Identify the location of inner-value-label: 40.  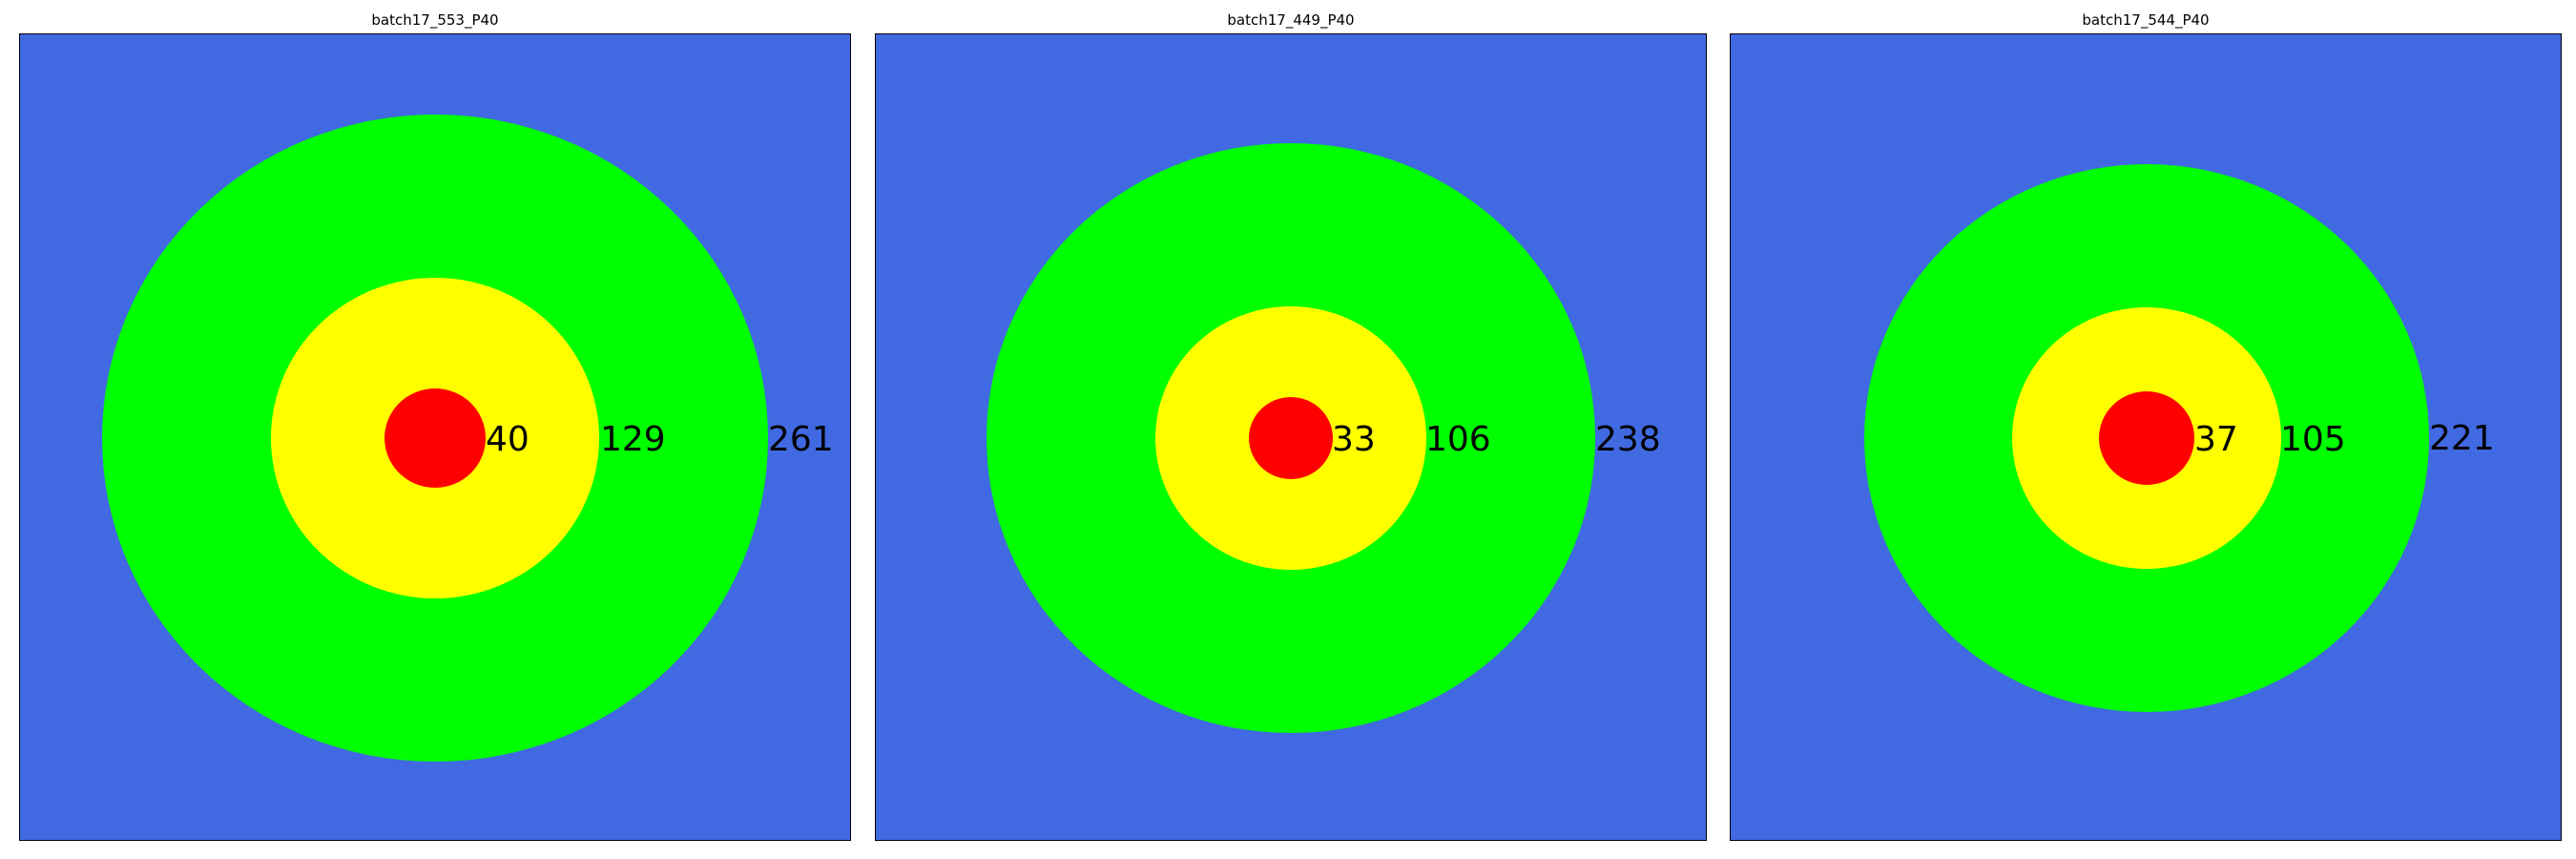
(508, 439).